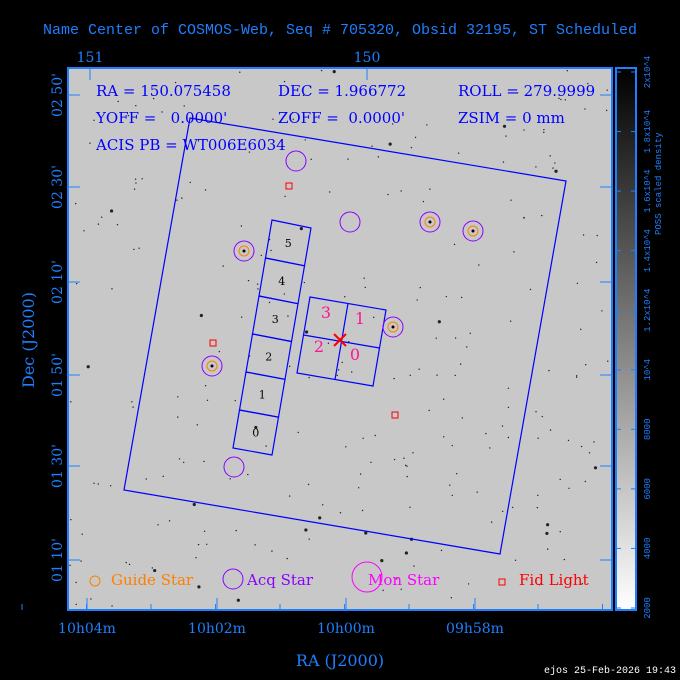  I want to click on info-zsim: ZSIM = 0 mm, so click(511, 118).